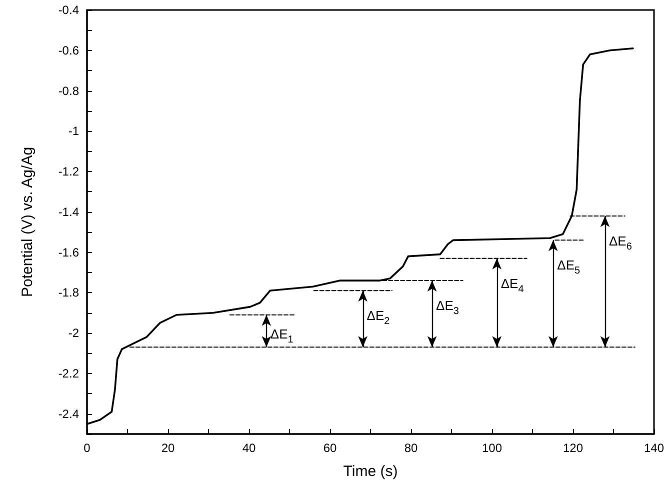 Image resolution: width=670 pixels, height=498 pixels. What do you see at coordinates (69, 293) in the screenshot?
I see `y-tick-label: -1.8` at bounding box center [69, 293].